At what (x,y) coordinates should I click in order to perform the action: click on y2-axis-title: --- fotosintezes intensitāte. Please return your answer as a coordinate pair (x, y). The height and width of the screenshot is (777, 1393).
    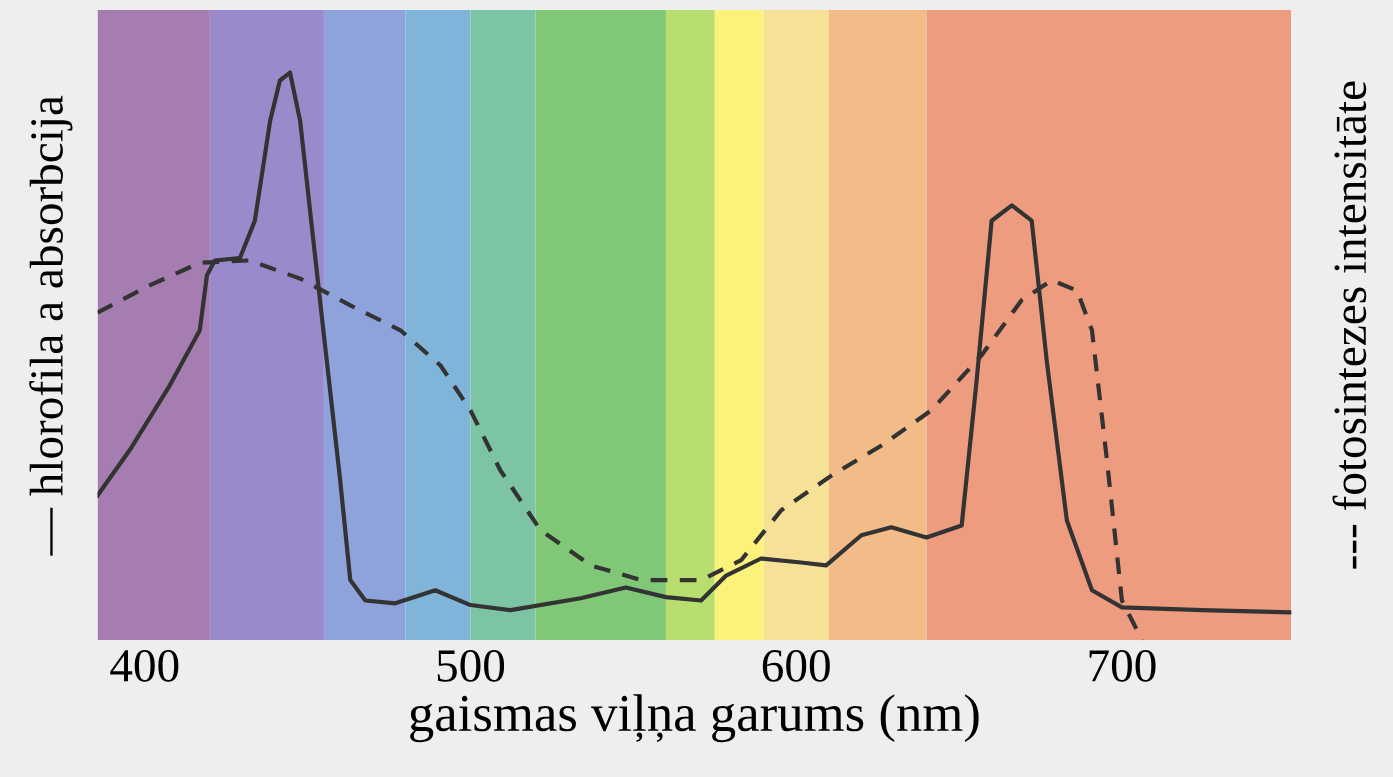
    Looking at the image, I should click on (1349, 325).